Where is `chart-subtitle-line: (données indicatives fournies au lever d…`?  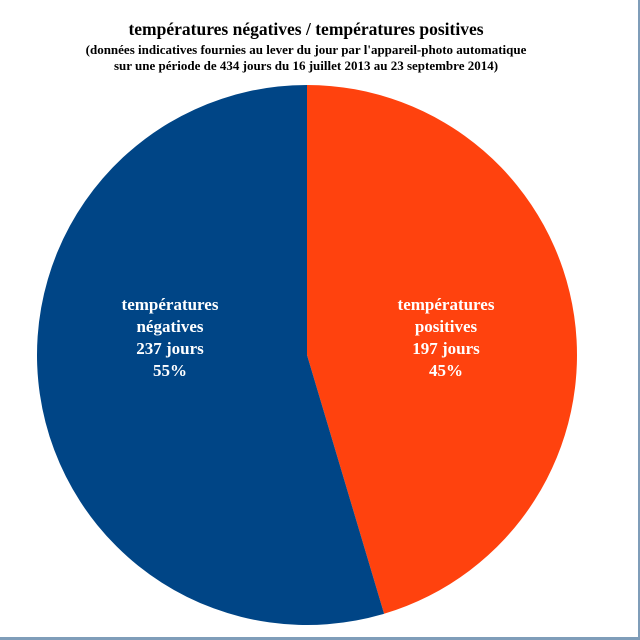 chart-subtitle-line: (données indicatives fournies au lever d… is located at coordinates (306, 49).